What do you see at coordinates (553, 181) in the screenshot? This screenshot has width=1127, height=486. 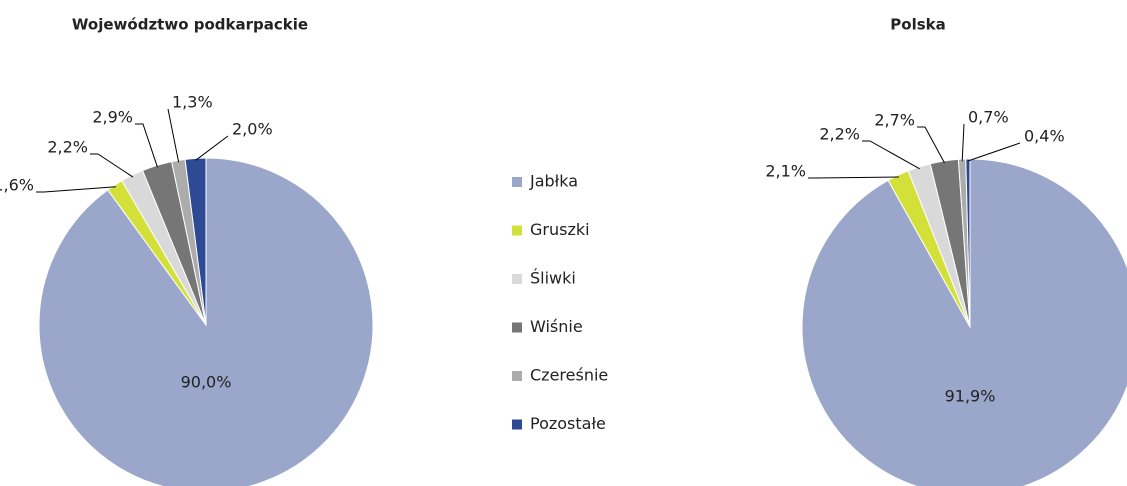 I see `legend-label: Jabłka` at bounding box center [553, 181].